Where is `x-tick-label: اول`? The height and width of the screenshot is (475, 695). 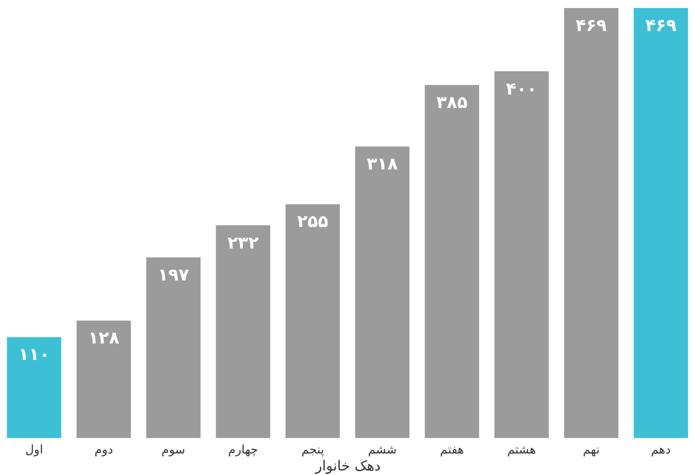
x-tick-label: اول is located at coordinates (34, 449).